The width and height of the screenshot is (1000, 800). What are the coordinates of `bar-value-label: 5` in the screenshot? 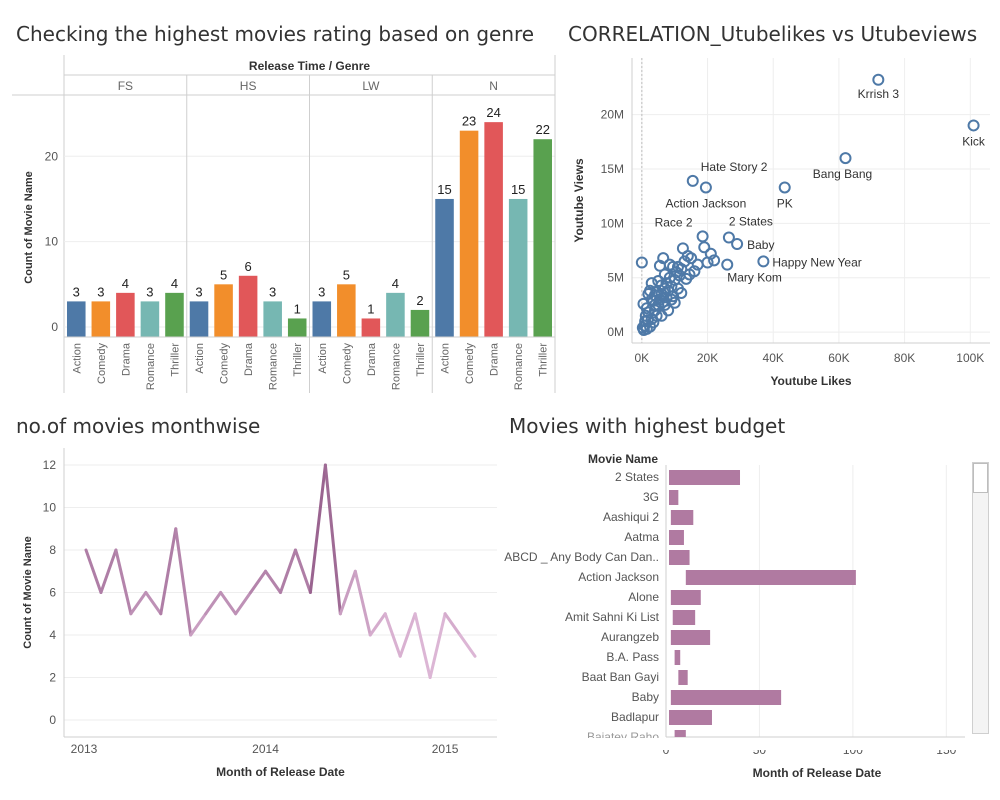 It's located at (346, 274).